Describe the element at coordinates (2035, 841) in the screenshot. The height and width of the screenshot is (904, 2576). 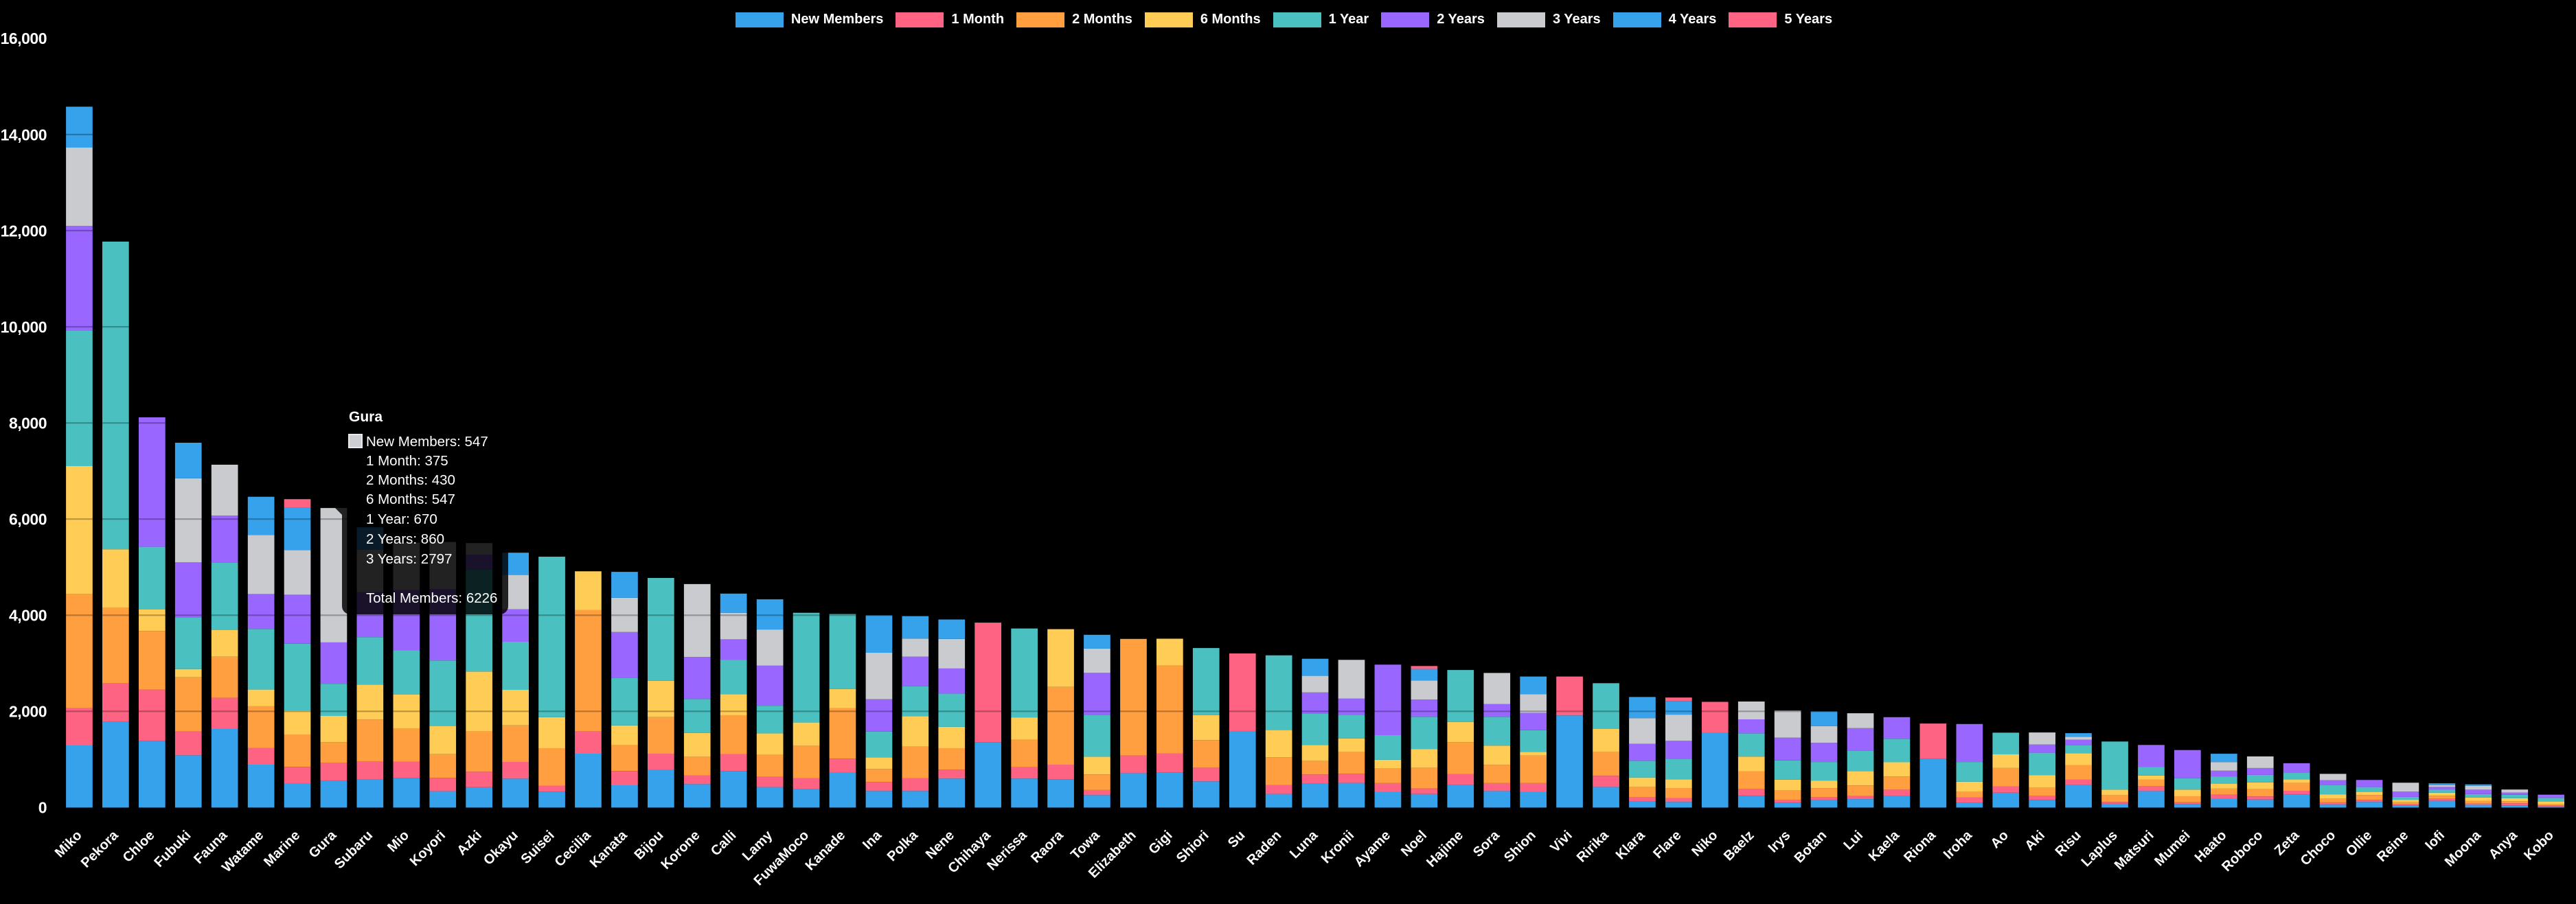
I see `svg-text: Aki` at that location.